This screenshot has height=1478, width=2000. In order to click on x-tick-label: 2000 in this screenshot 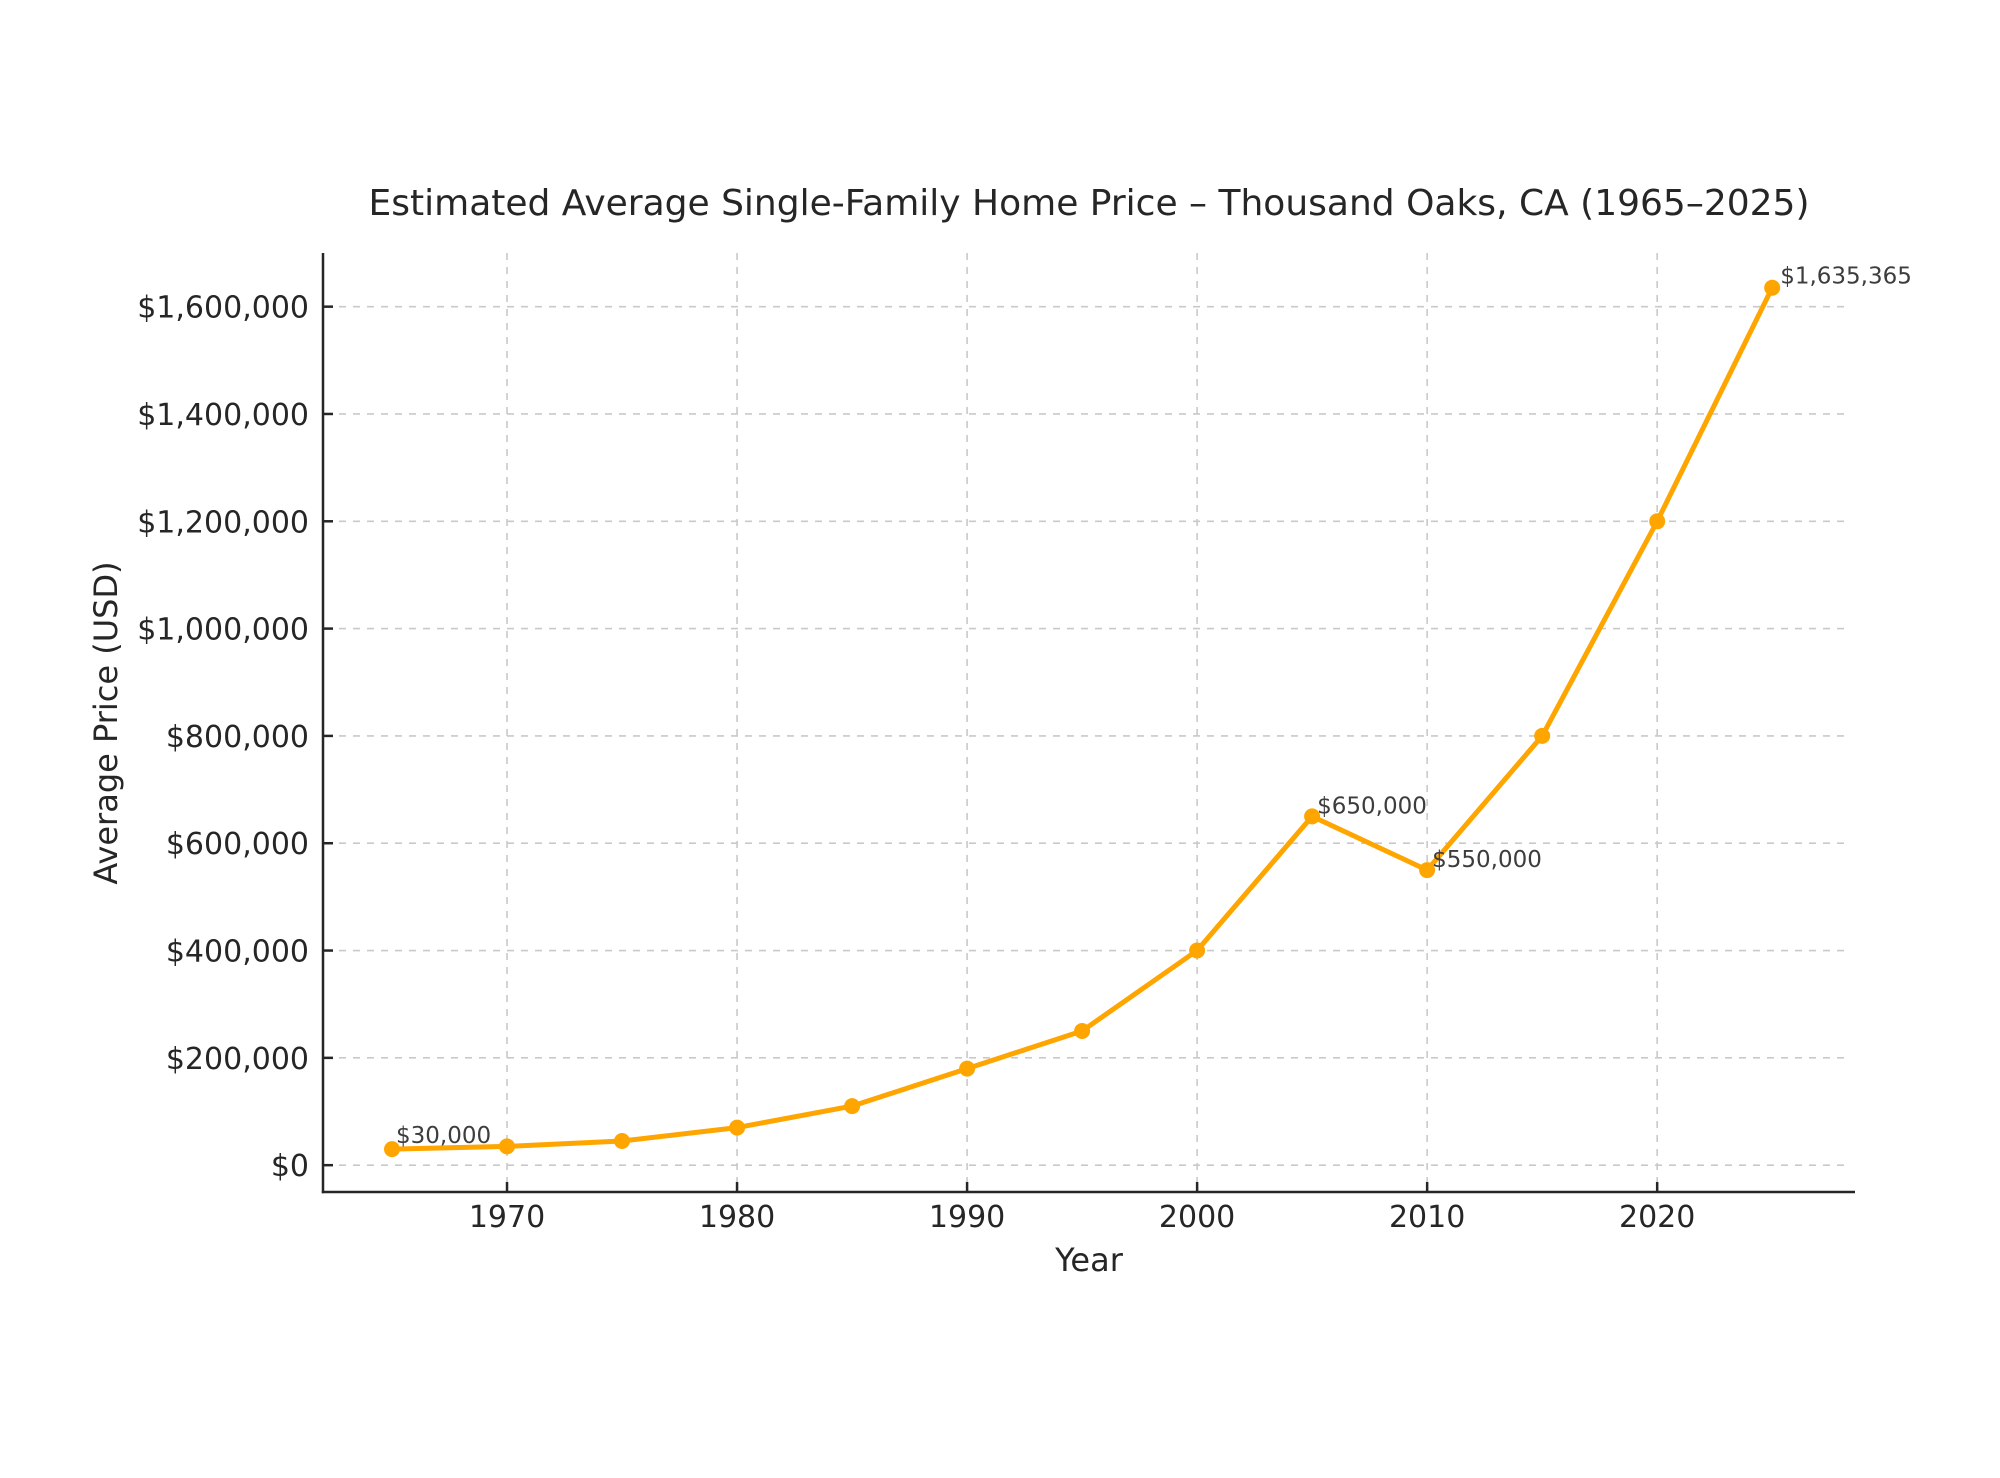, I will do `click(1197, 1217)`.